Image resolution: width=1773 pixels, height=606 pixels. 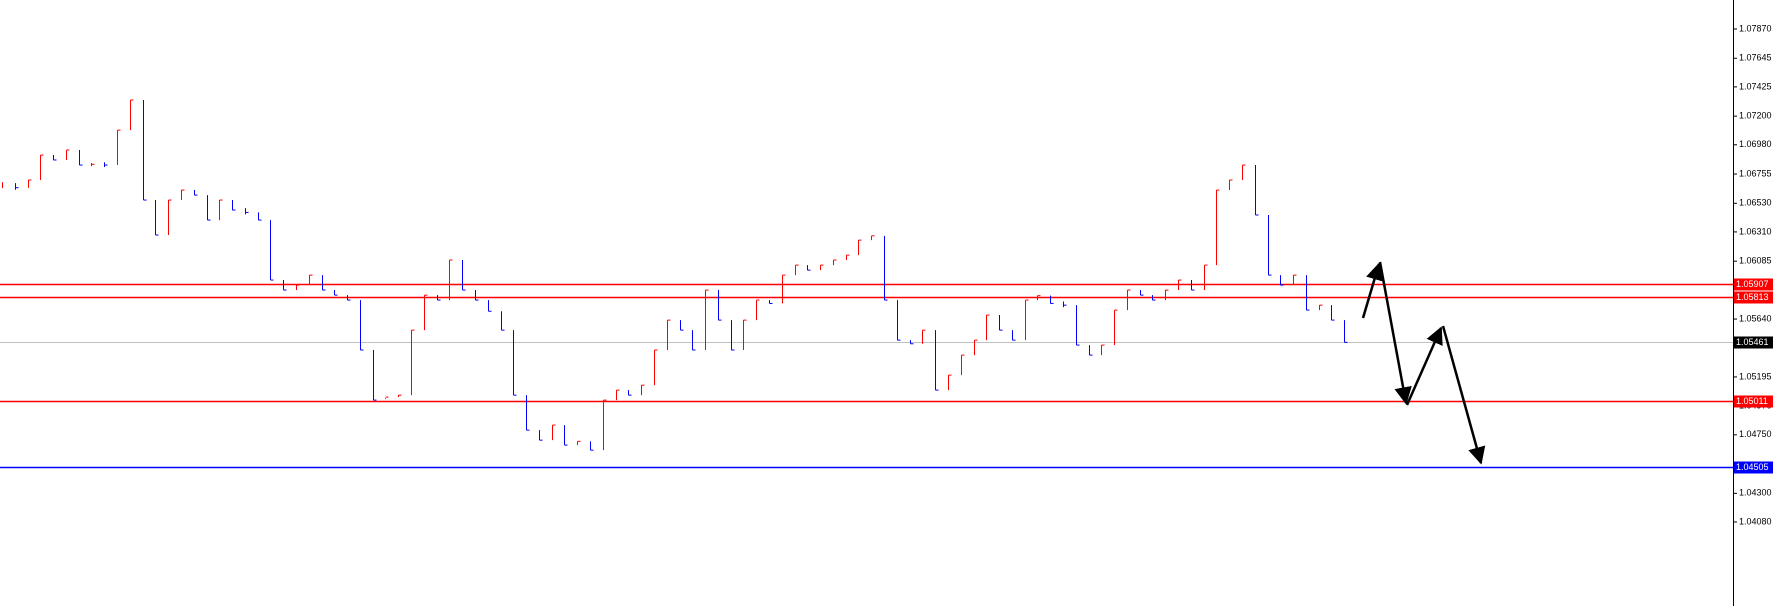 I want to click on y-tick-label: 1.06530, so click(x=1755, y=203).